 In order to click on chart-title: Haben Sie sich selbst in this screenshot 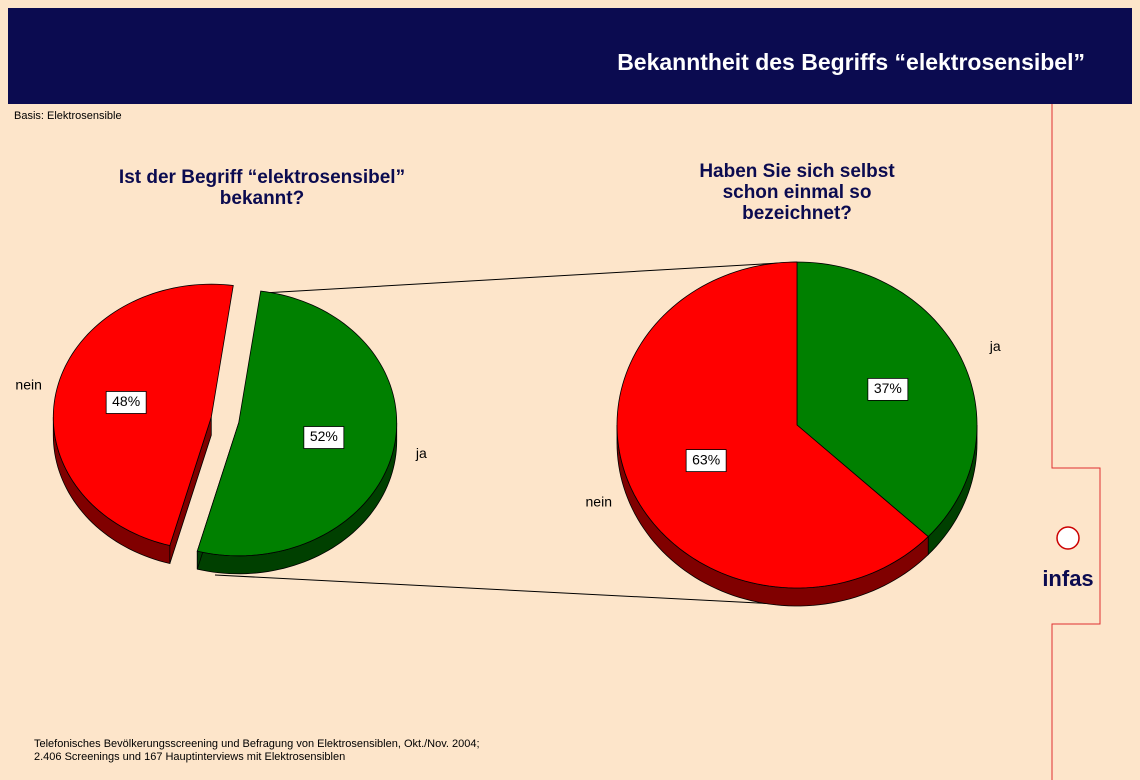, I will do `click(797, 171)`.